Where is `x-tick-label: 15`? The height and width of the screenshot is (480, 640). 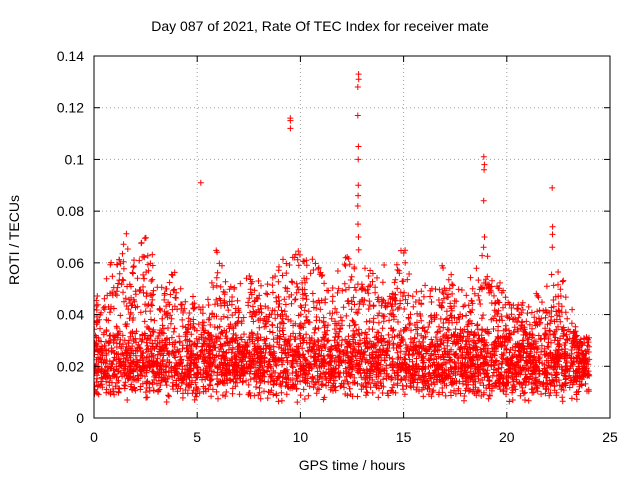
x-tick-label: 15 is located at coordinates (404, 437).